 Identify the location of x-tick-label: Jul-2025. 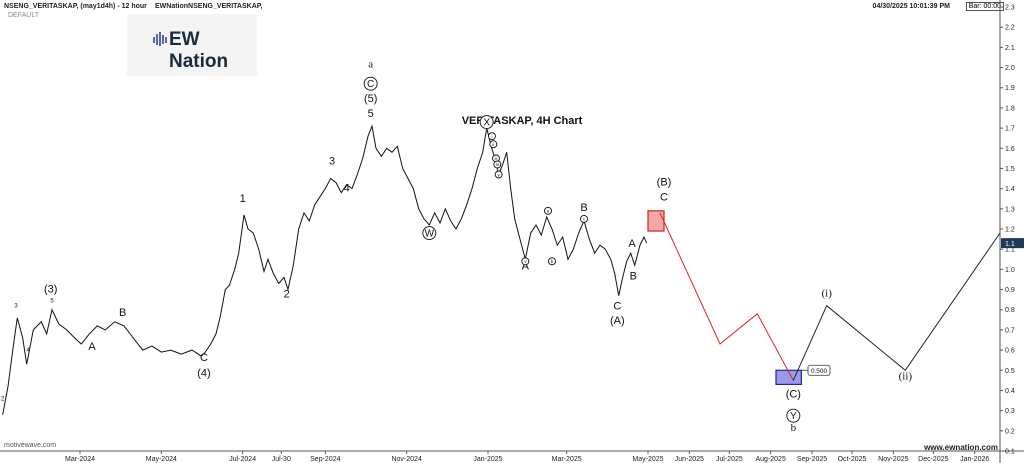
(729, 459).